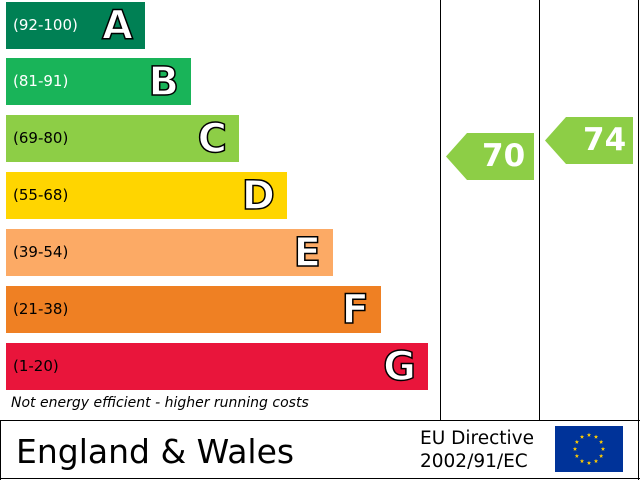 The width and height of the screenshot is (640, 480). I want to click on band-range-label: (69-80), so click(41, 138).